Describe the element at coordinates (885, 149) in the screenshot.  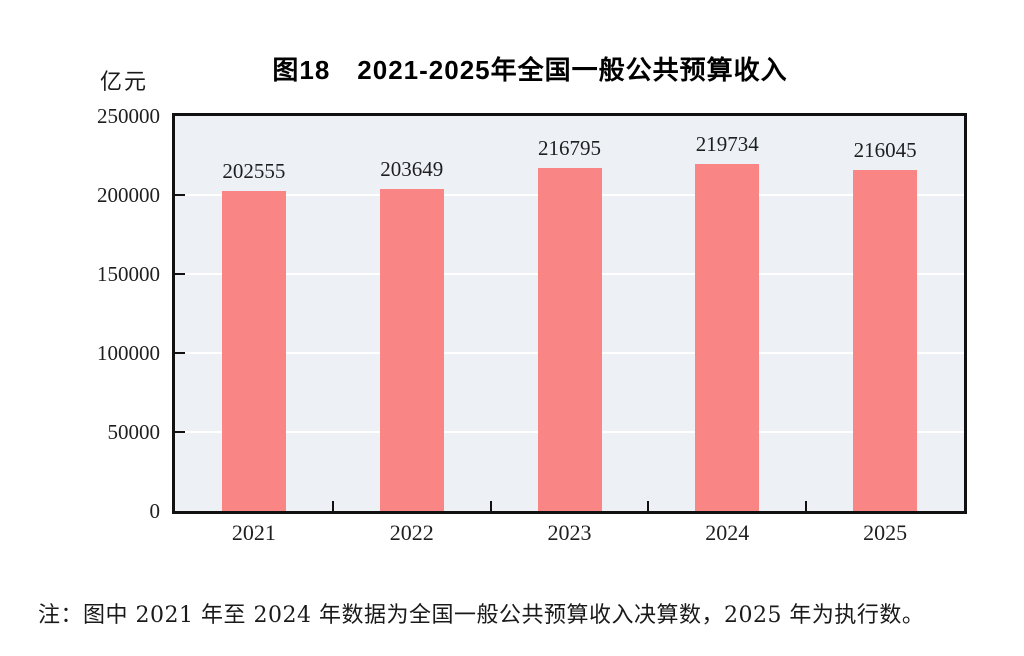
I see `bar-value-label: 216045` at that location.